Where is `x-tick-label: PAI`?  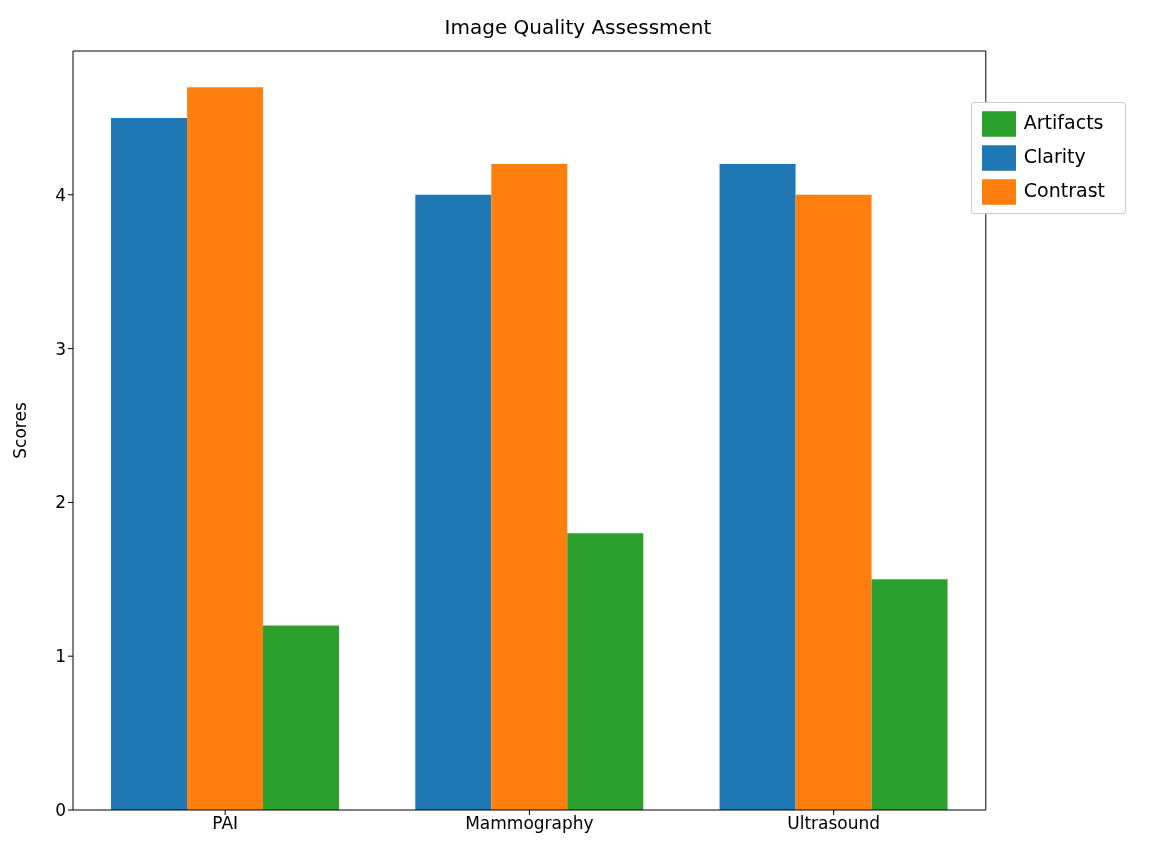 x-tick-label: PAI is located at coordinates (225, 823).